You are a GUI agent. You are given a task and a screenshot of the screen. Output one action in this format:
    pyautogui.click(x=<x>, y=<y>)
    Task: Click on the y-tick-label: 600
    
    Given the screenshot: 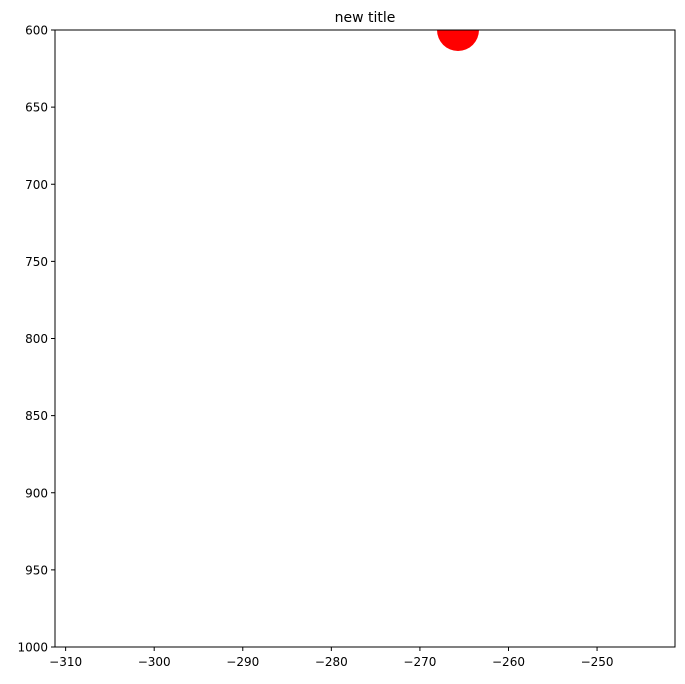 What is the action you would take?
    pyautogui.click(x=36, y=31)
    